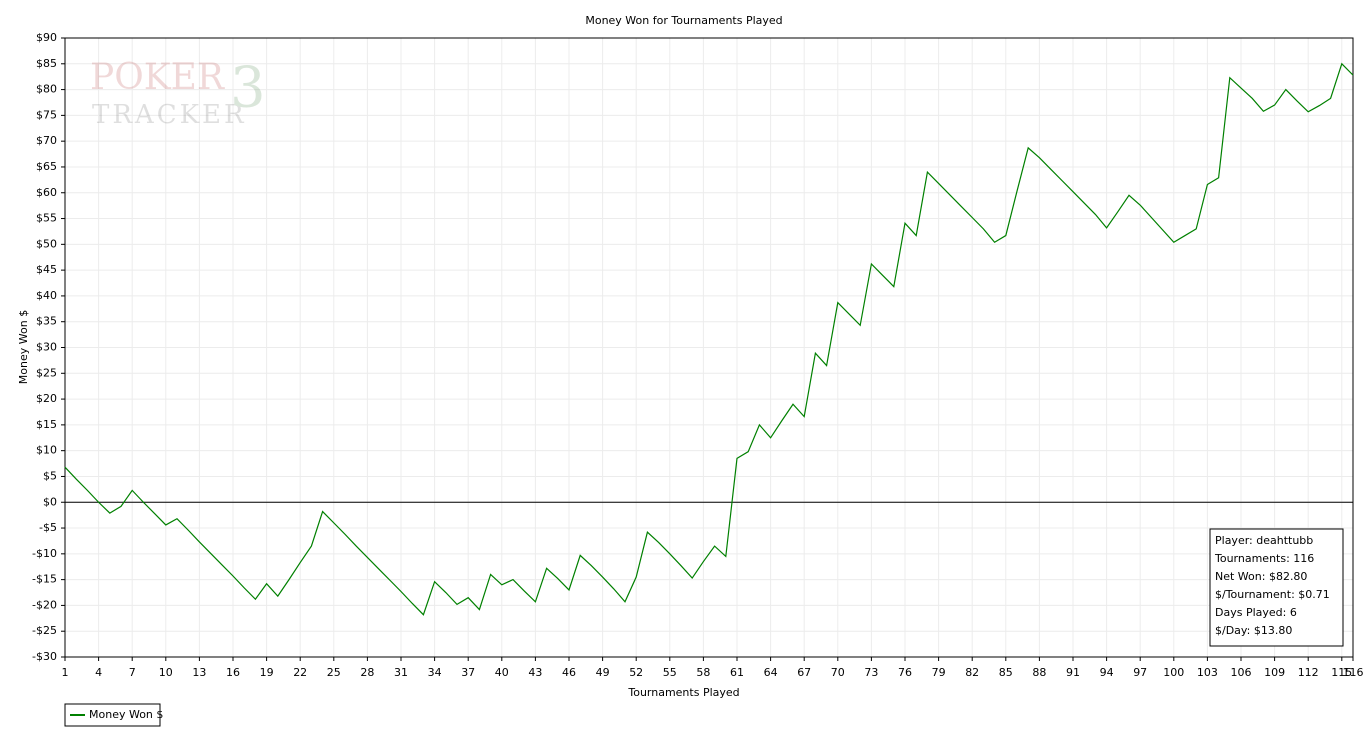 This screenshot has height=746, width=1370. What do you see at coordinates (367, 672) in the screenshot?
I see `x-tick-label: 28` at bounding box center [367, 672].